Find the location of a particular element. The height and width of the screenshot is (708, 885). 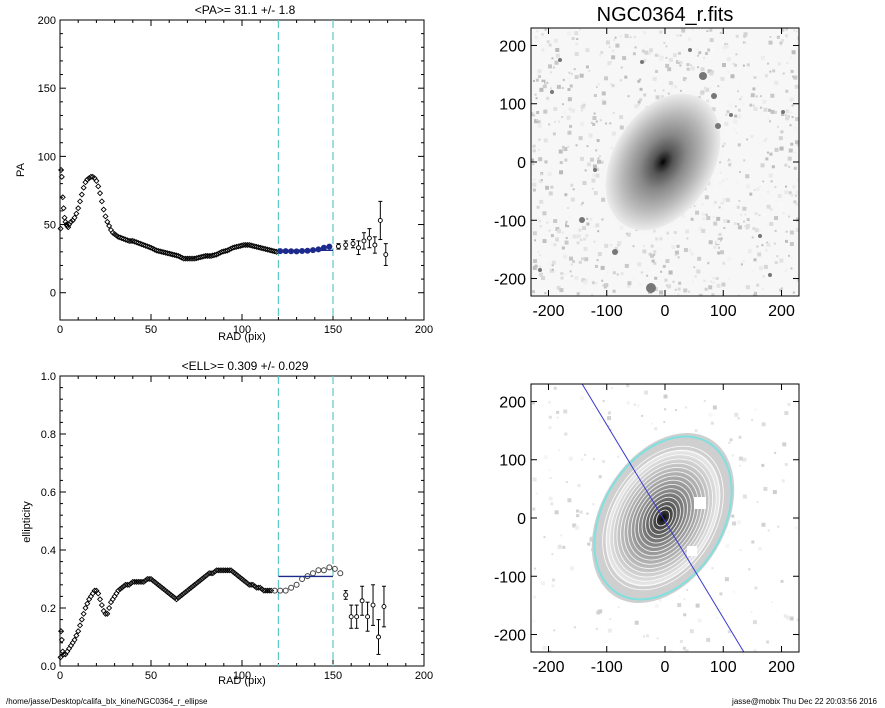

pa-xtick-label: 100 is located at coordinates (242, 330).